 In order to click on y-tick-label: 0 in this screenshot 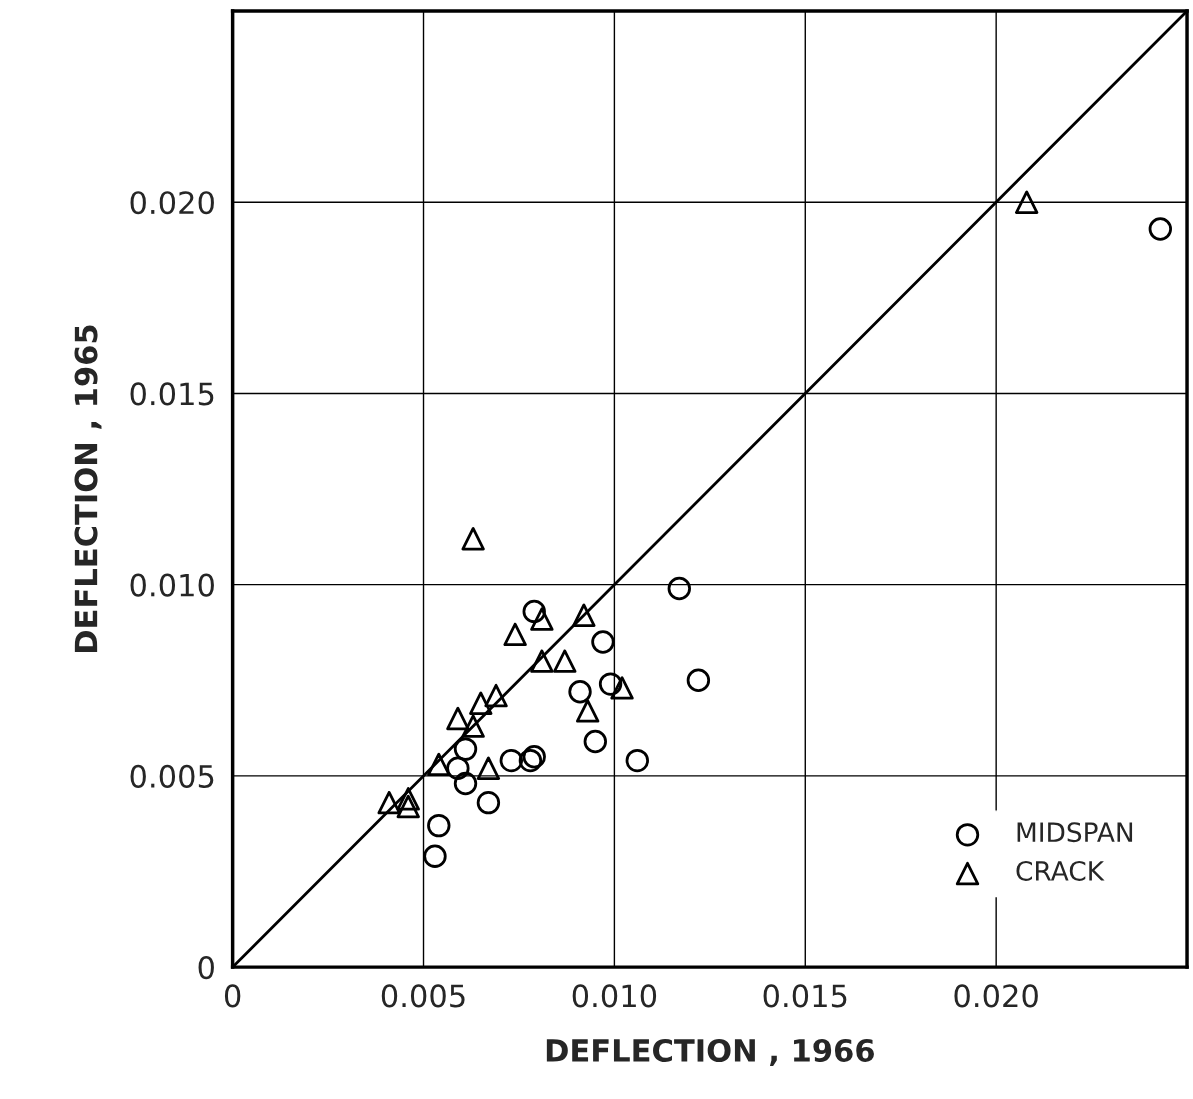, I will do `click(206, 968)`.